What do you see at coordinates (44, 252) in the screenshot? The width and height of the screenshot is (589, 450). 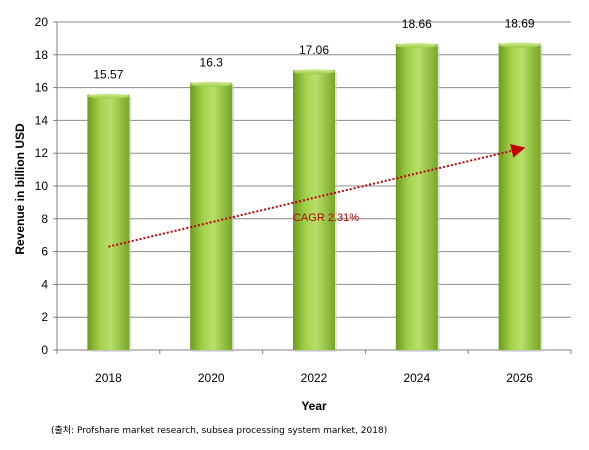 I see `y-tick-label: 6` at bounding box center [44, 252].